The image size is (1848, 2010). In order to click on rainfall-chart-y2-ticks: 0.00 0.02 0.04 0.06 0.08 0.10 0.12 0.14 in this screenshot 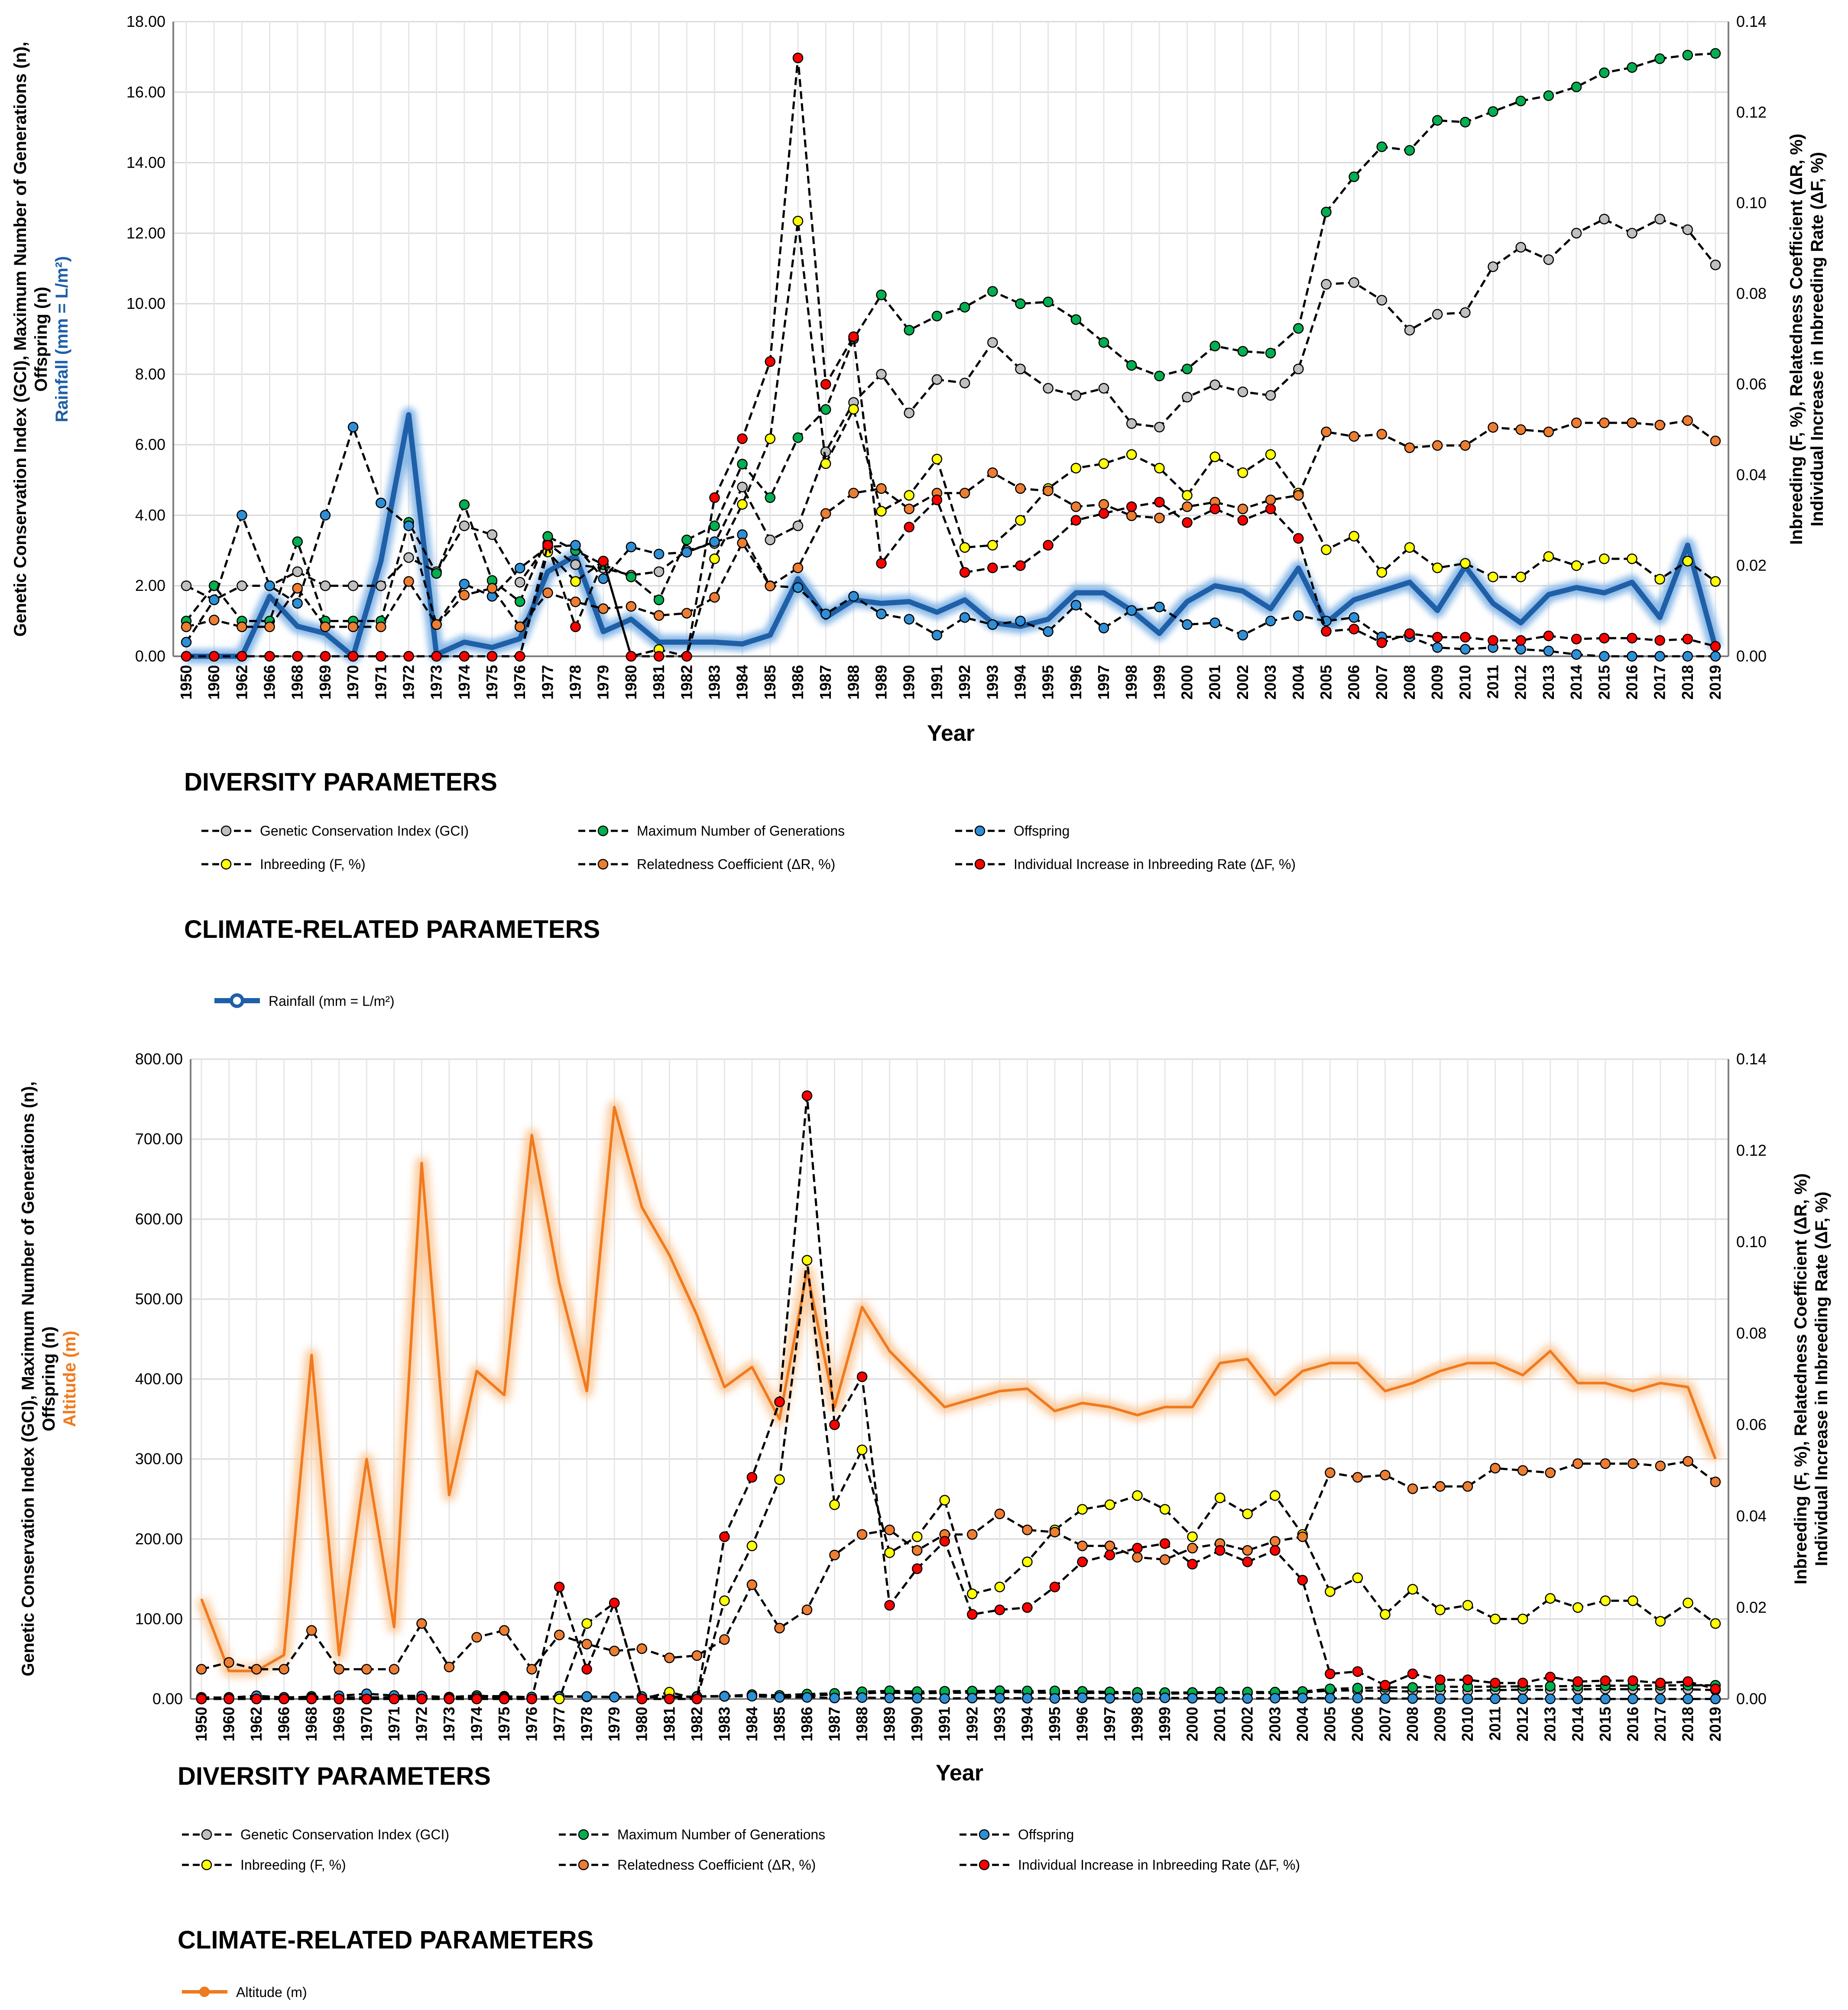, I will do `click(1751, 339)`.